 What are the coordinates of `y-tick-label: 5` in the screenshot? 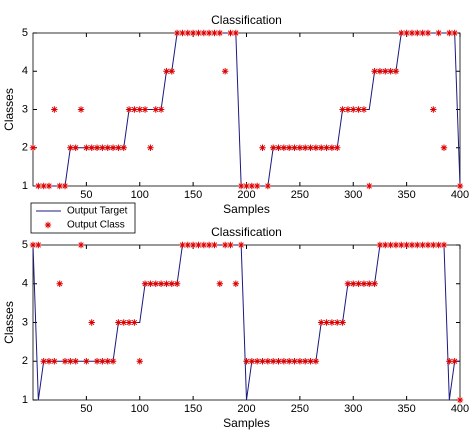 It's located at (25, 33).